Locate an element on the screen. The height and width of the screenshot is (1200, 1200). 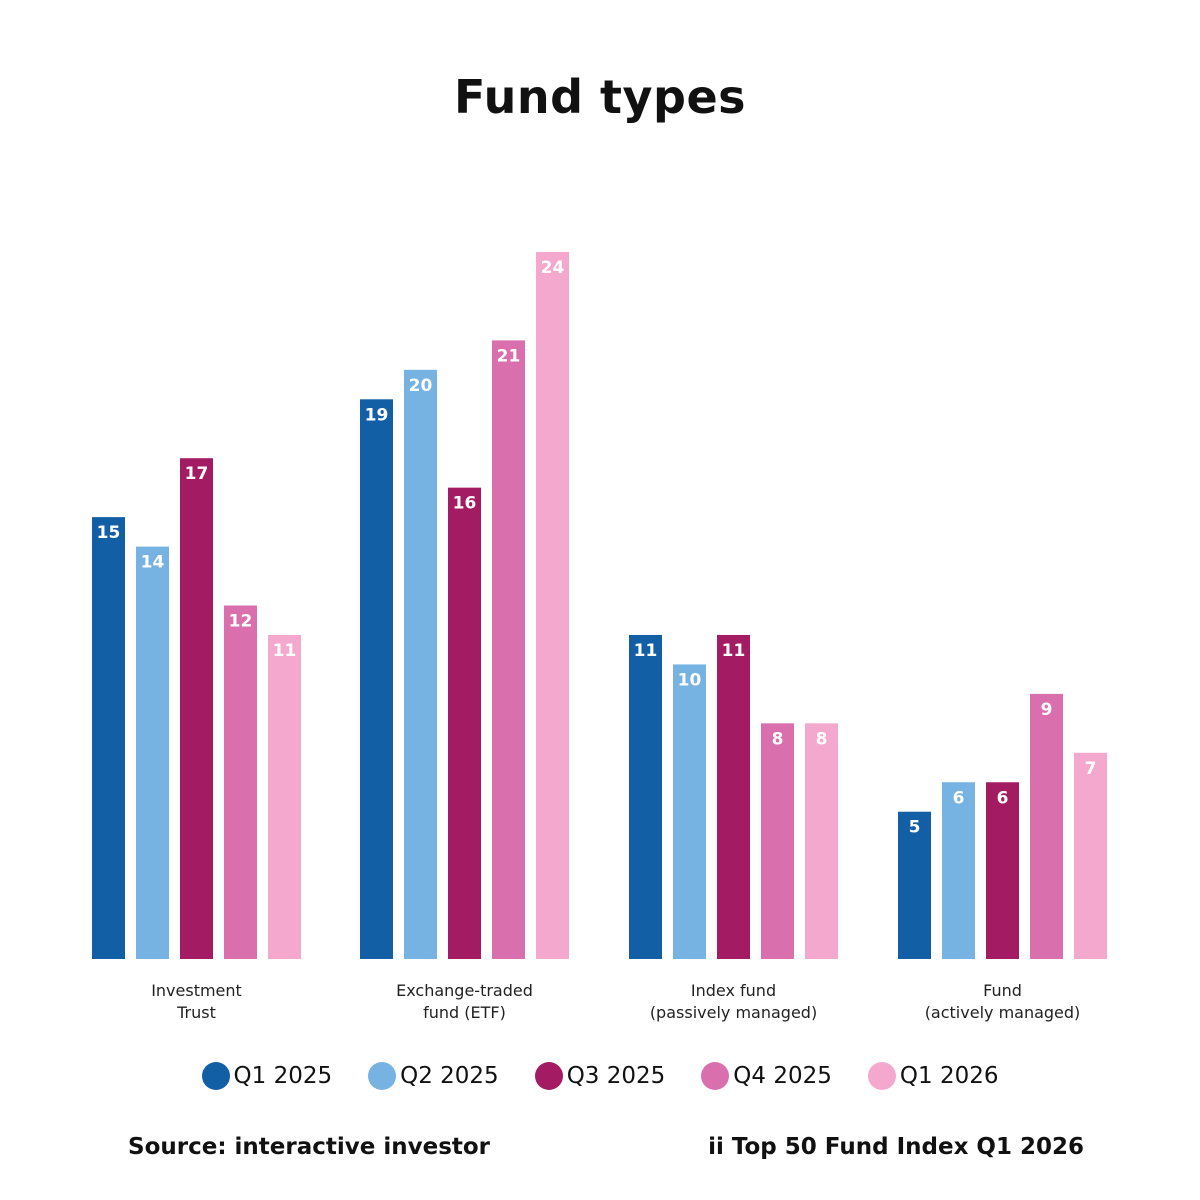
source-note: Source: interactive investor is located at coordinates (309, 1147).